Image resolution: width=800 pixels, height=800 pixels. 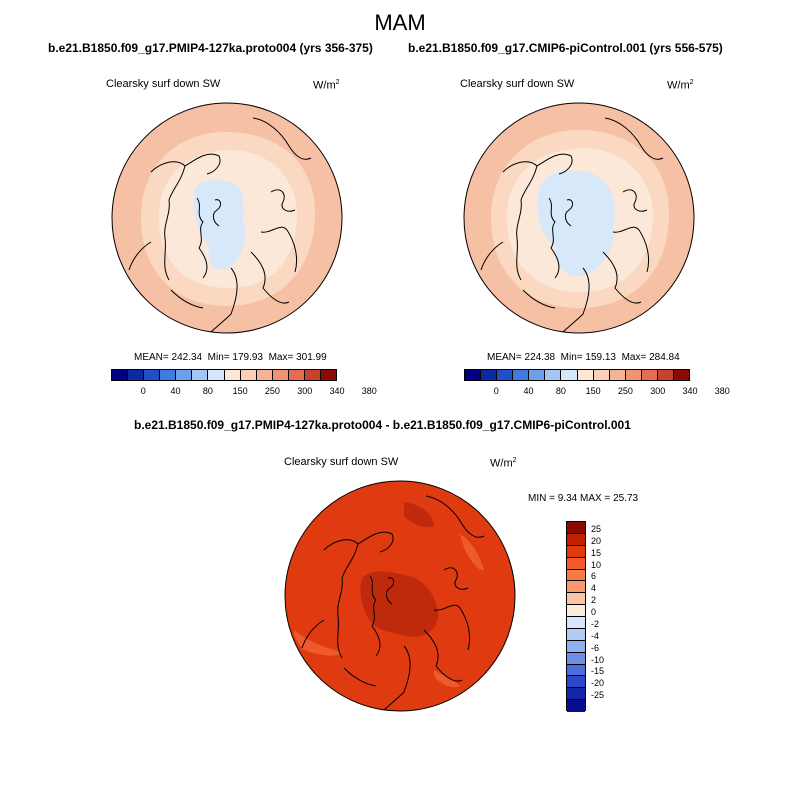 What do you see at coordinates (598, 671) in the screenshot?
I see `colorbar-tick-label: -15` at bounding box center [598, 671].